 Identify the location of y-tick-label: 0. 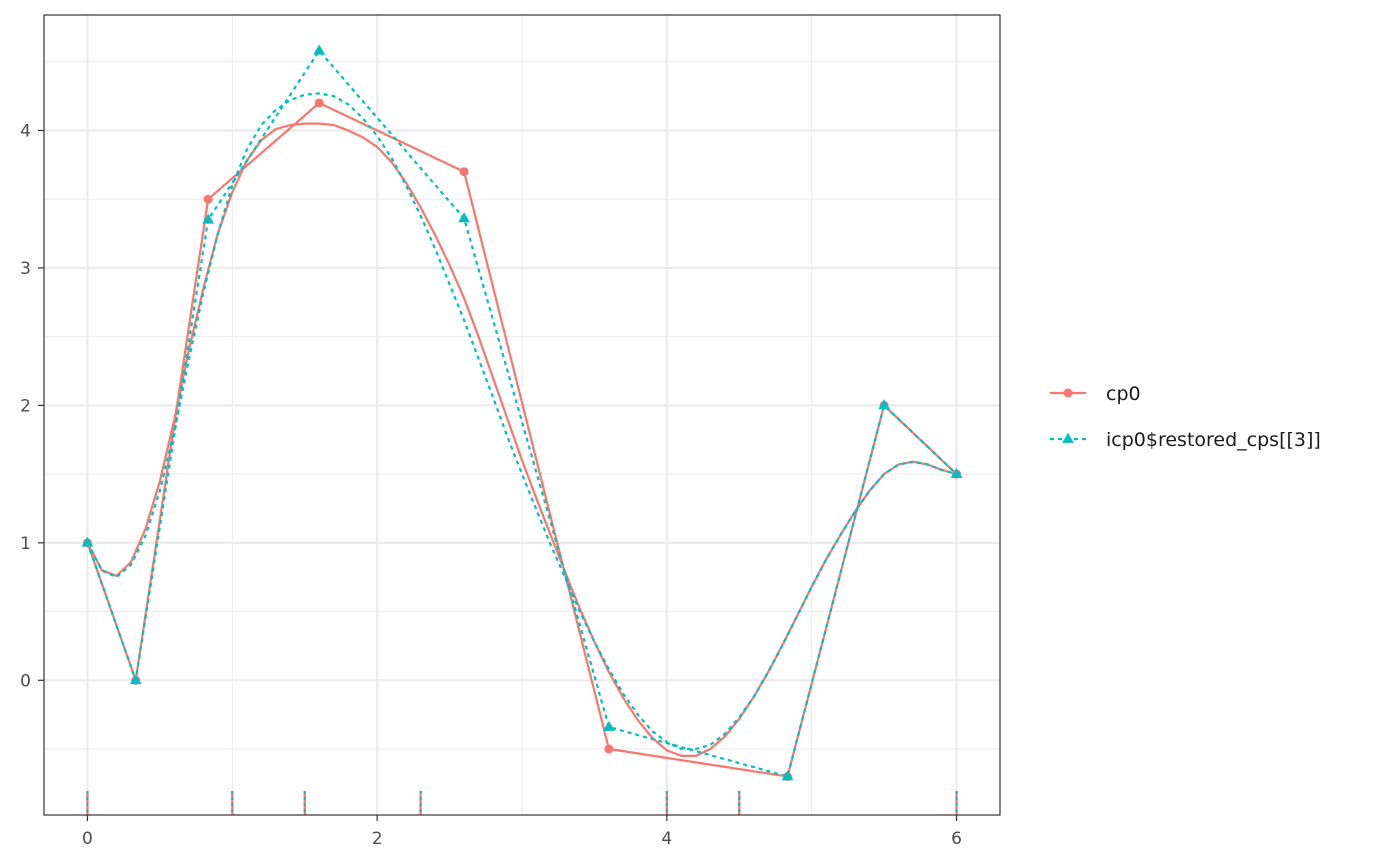
(25, 681).